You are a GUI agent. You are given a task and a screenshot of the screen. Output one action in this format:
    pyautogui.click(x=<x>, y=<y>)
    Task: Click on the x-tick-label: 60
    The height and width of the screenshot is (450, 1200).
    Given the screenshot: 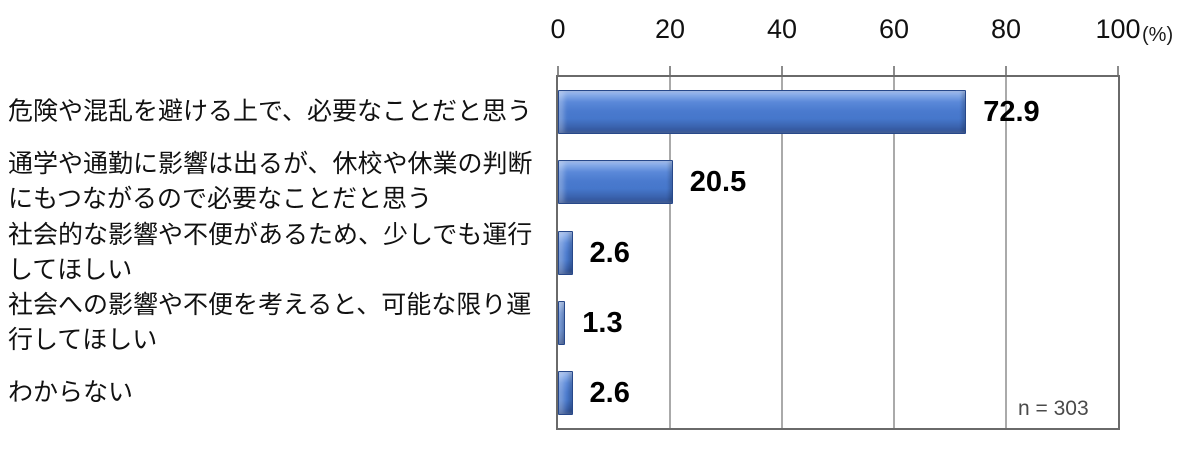 What is the action you would take?
    pyautogui.click(x=894, y=29)
    